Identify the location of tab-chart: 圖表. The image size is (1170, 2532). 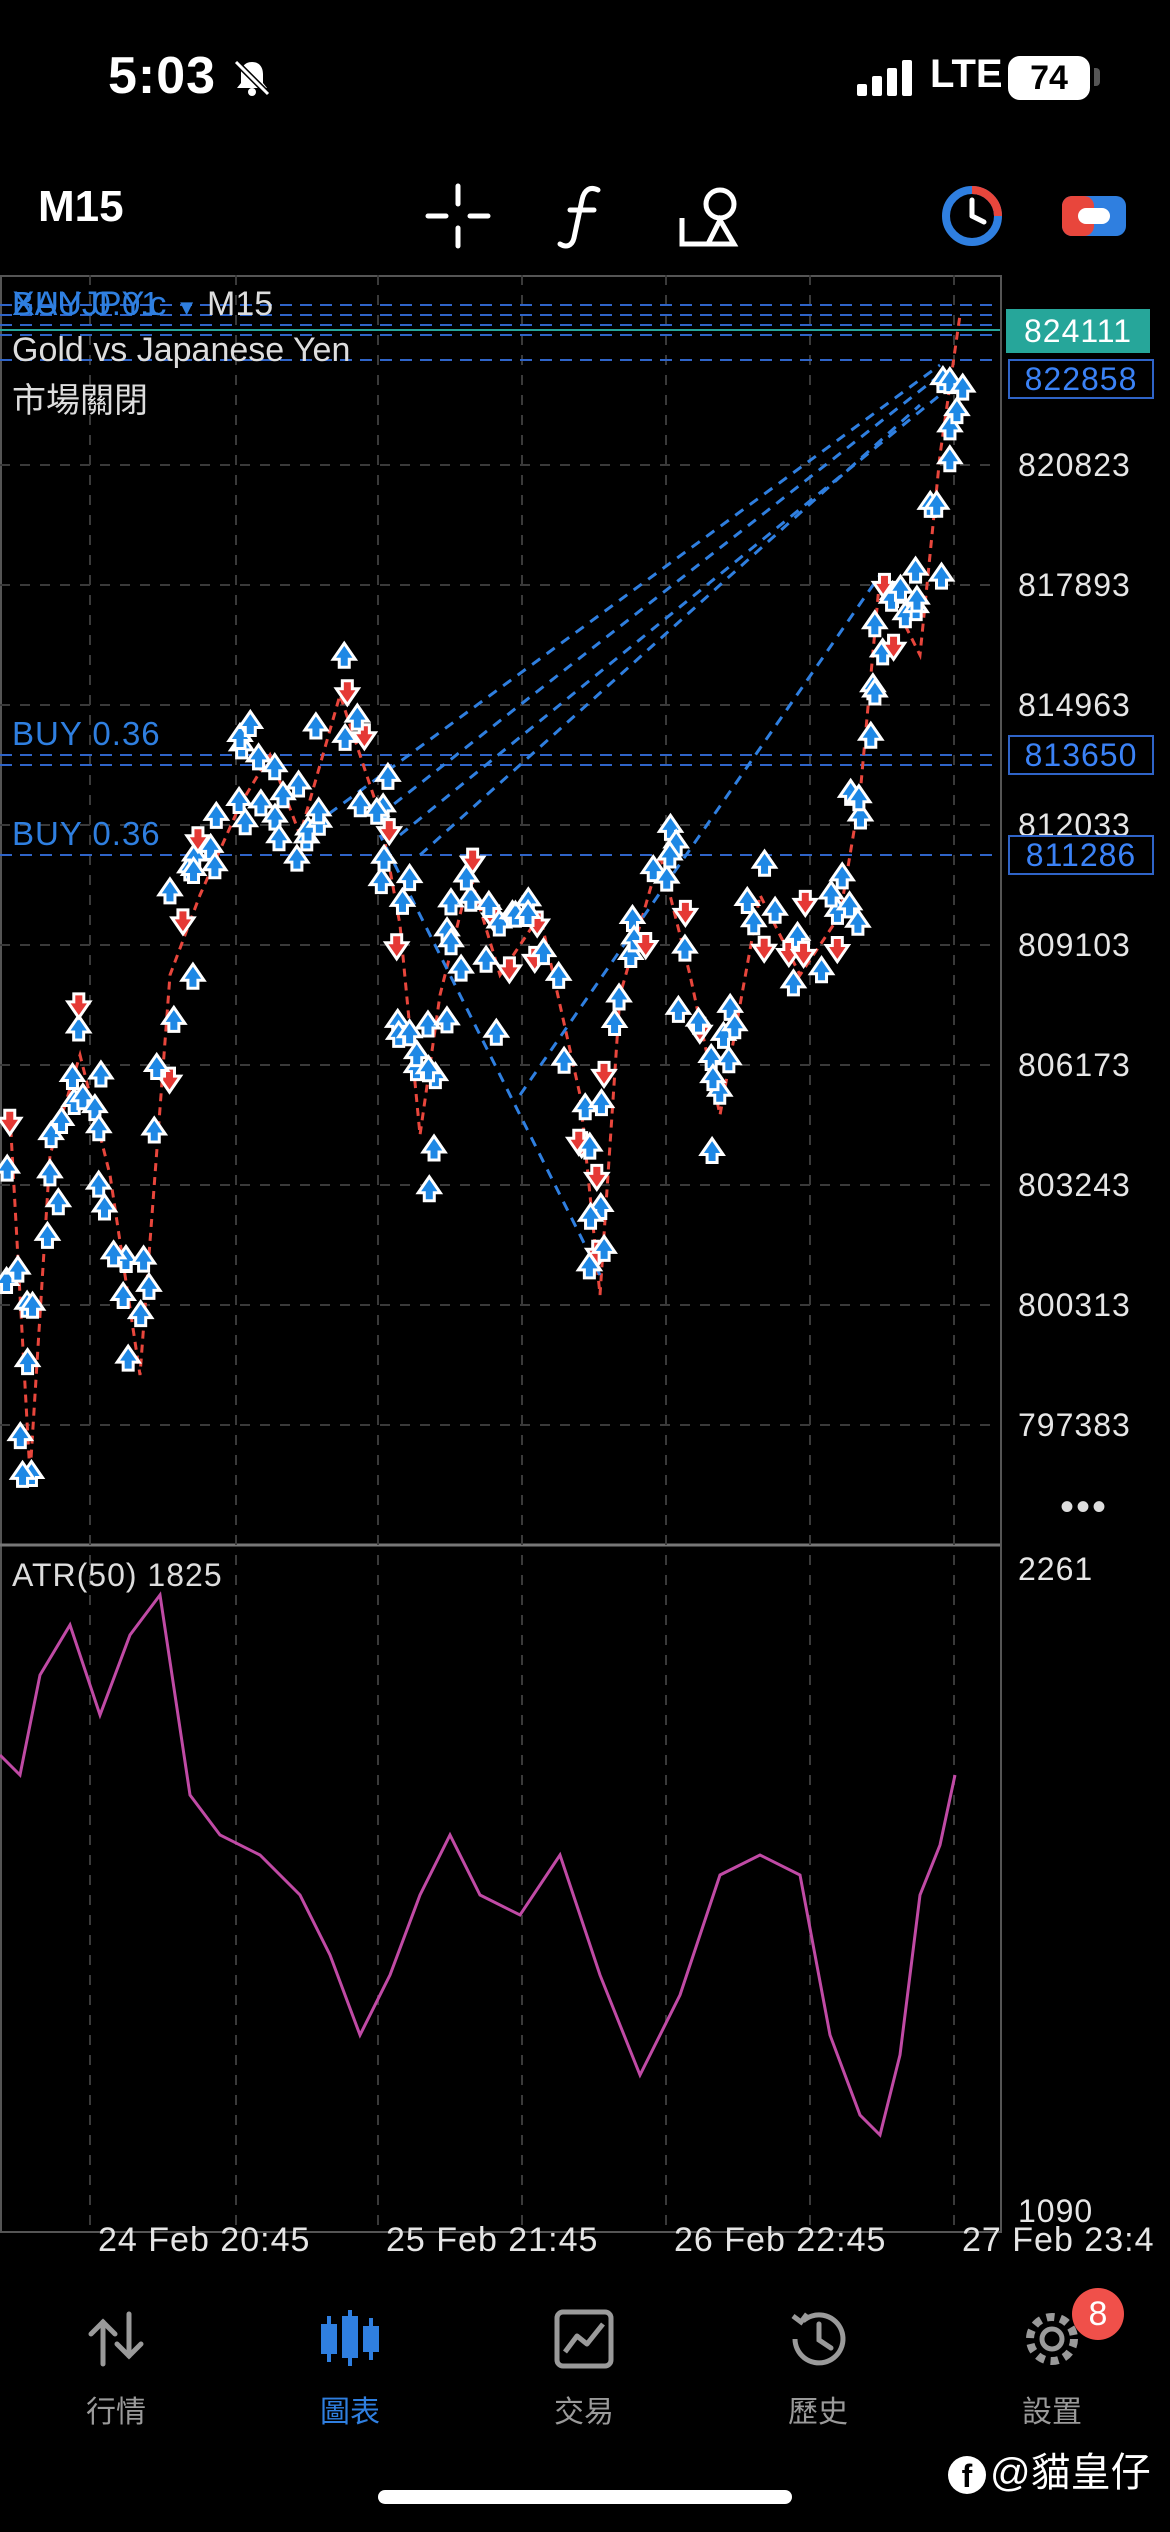
(350, 2365).